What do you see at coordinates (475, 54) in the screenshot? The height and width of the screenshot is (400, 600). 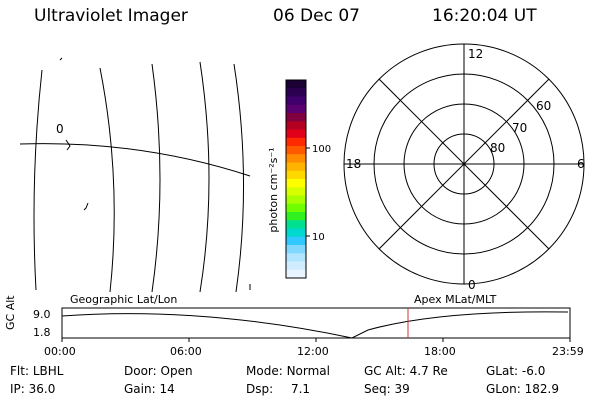 I see `mlt-label-noon: 12` at bounding box center [475, 54].